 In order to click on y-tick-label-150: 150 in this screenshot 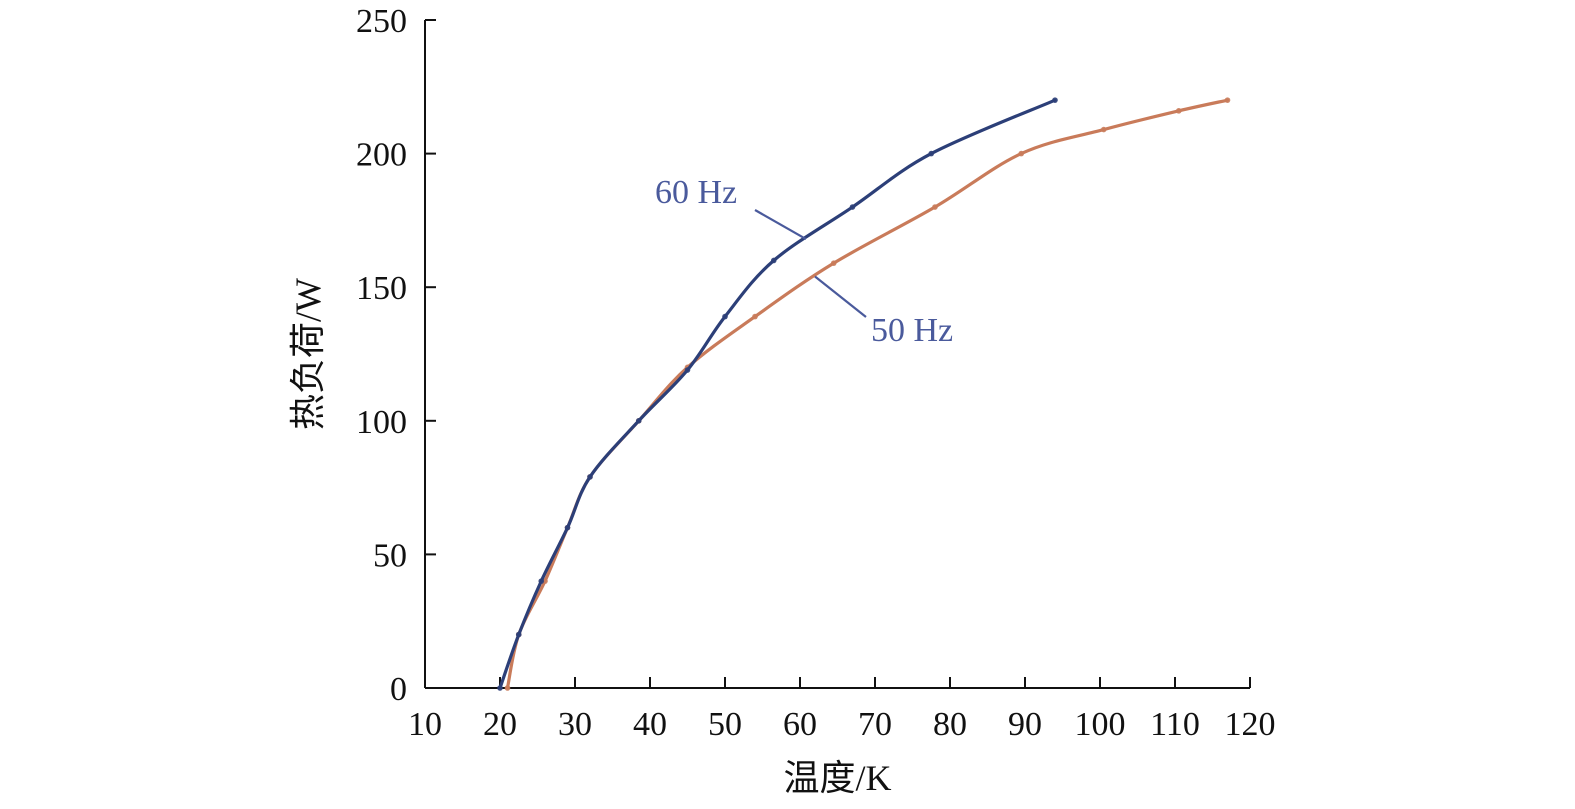, I will do `click(381, 288)`.